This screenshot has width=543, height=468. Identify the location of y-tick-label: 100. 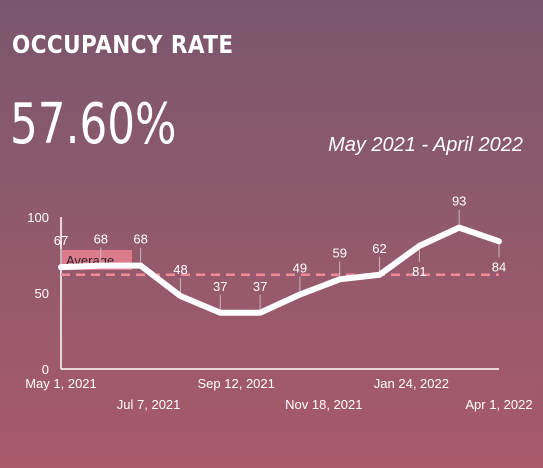
(38, 217).